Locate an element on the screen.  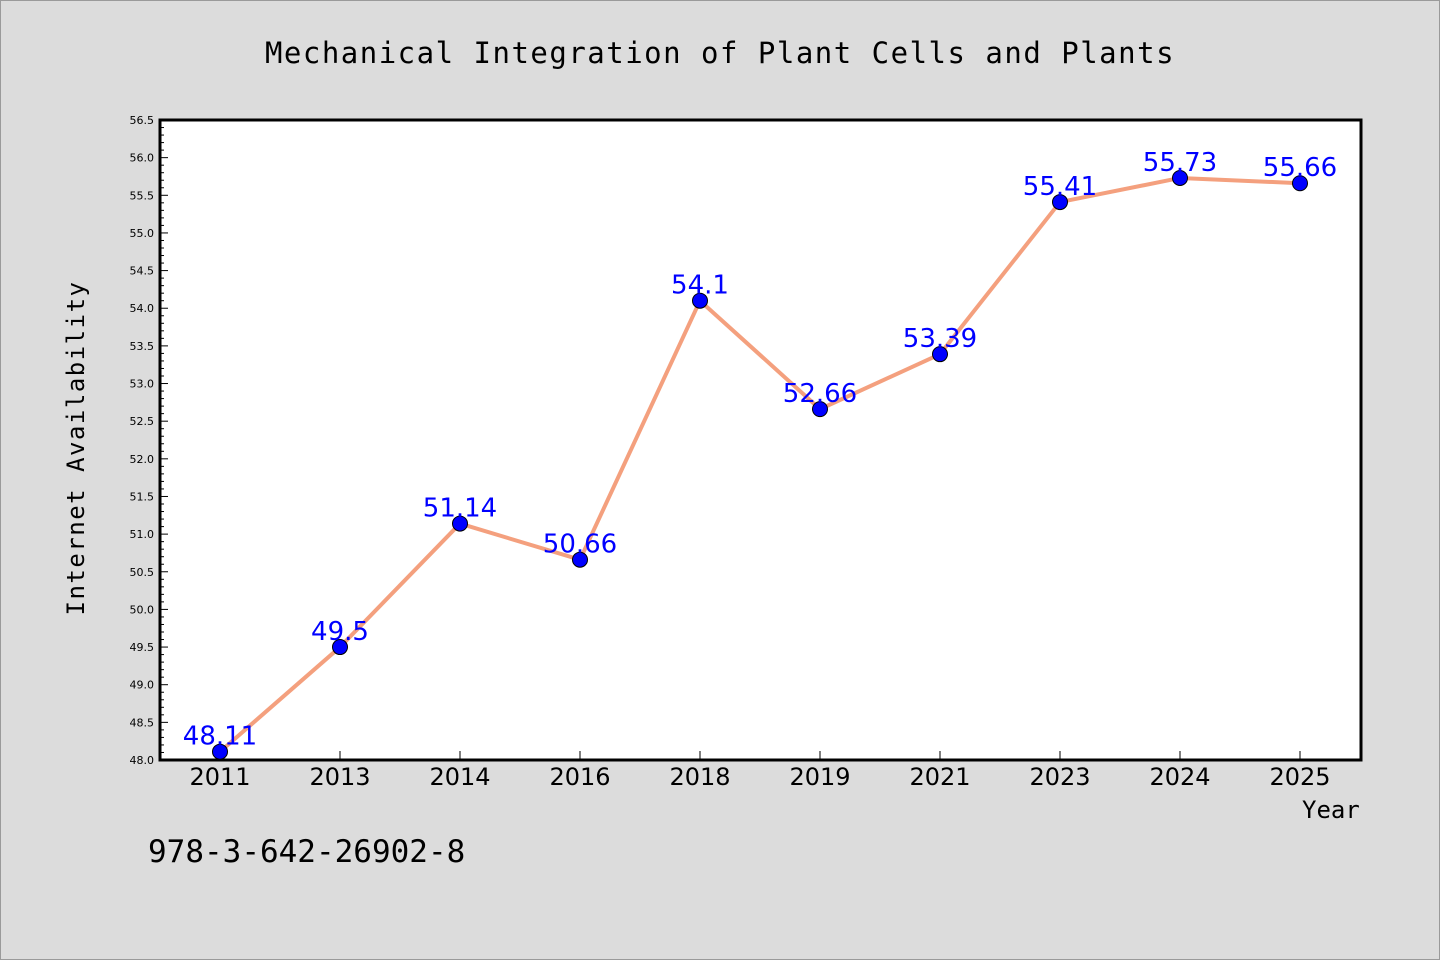
x-tick-label: 2025 is located at coordinates (1299, 777).